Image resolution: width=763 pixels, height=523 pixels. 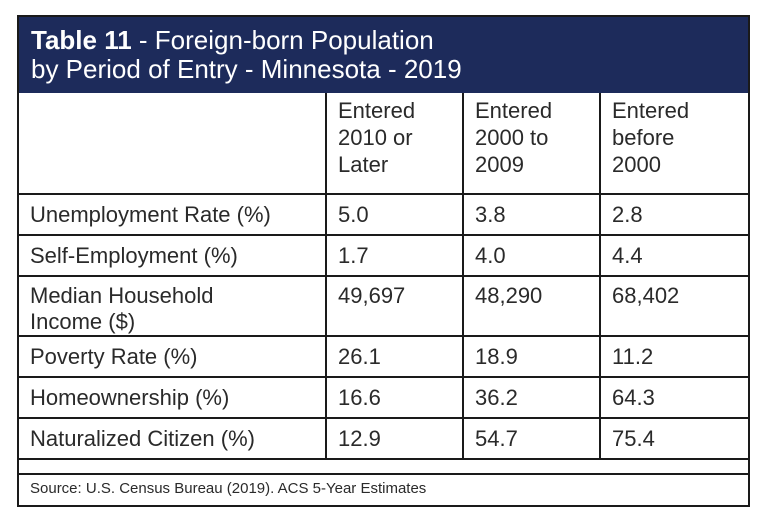 I want to click on table-row: Homeownership (%) 16.6 36.2 64.3, so click(x=383, y=397).